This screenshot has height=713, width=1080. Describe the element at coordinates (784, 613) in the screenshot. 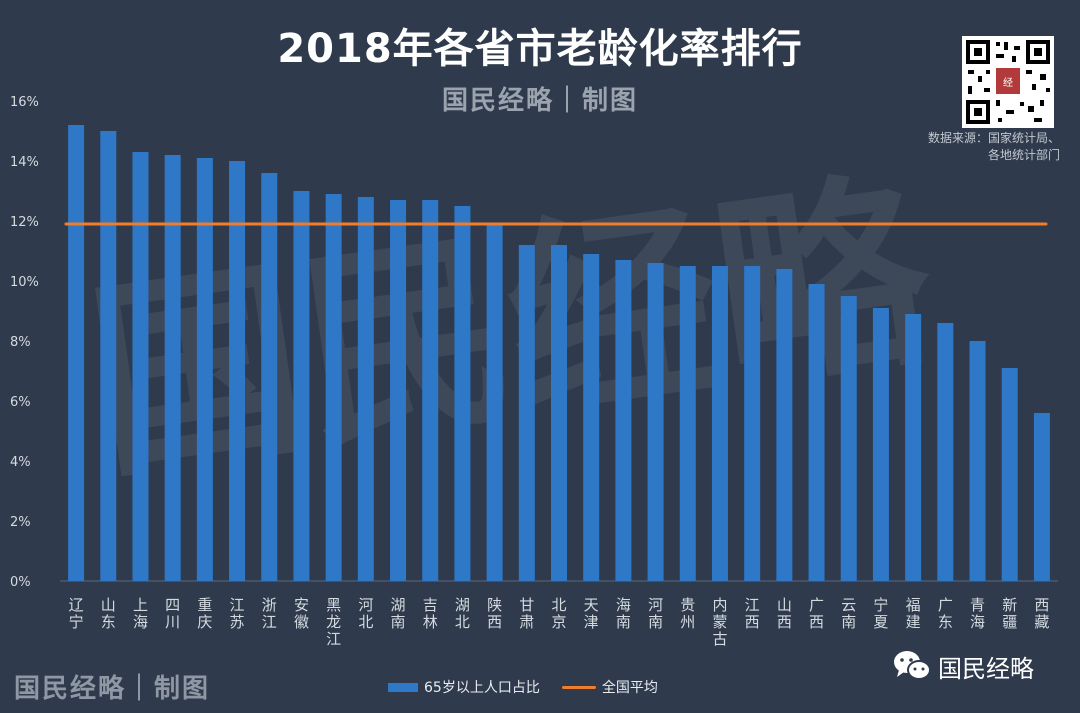

I see `x-tick-label: 山西` at that location.